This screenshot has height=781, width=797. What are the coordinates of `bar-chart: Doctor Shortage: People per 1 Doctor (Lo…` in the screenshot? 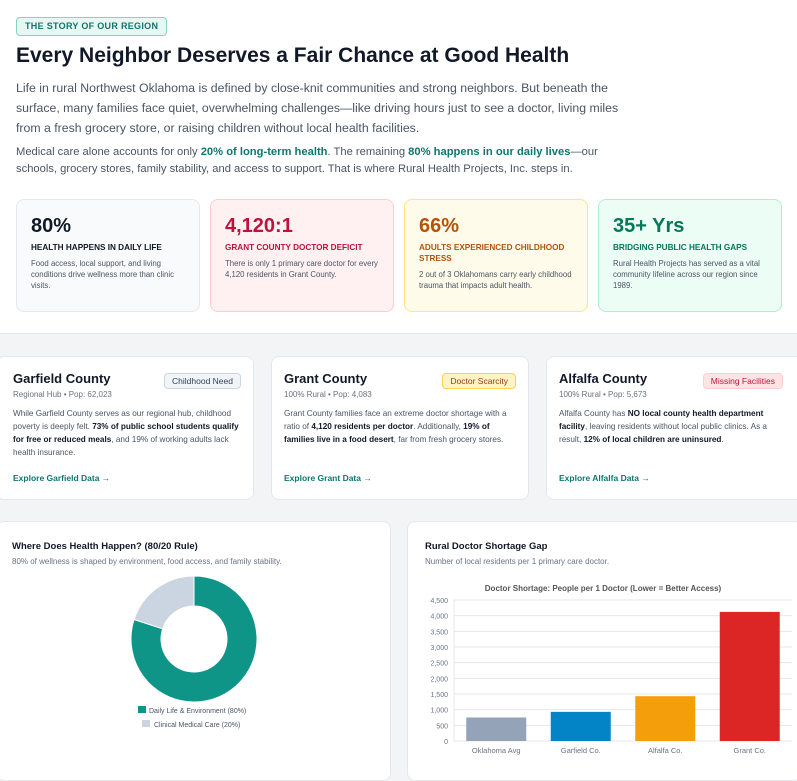 It's located at (611, 669).